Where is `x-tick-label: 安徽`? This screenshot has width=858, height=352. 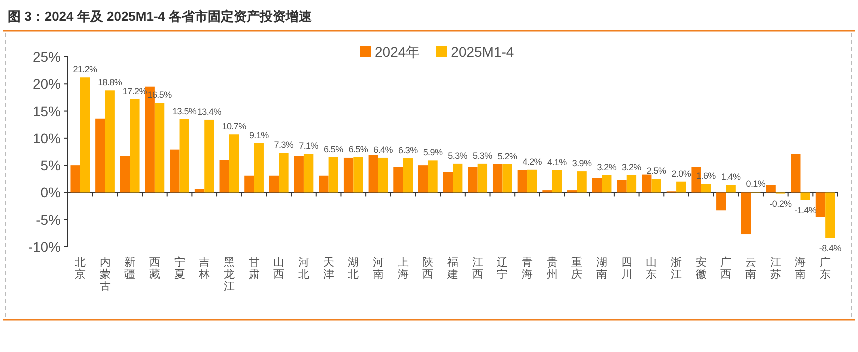 x-tick-label: 安徽 is located at coordinates (701, 268).